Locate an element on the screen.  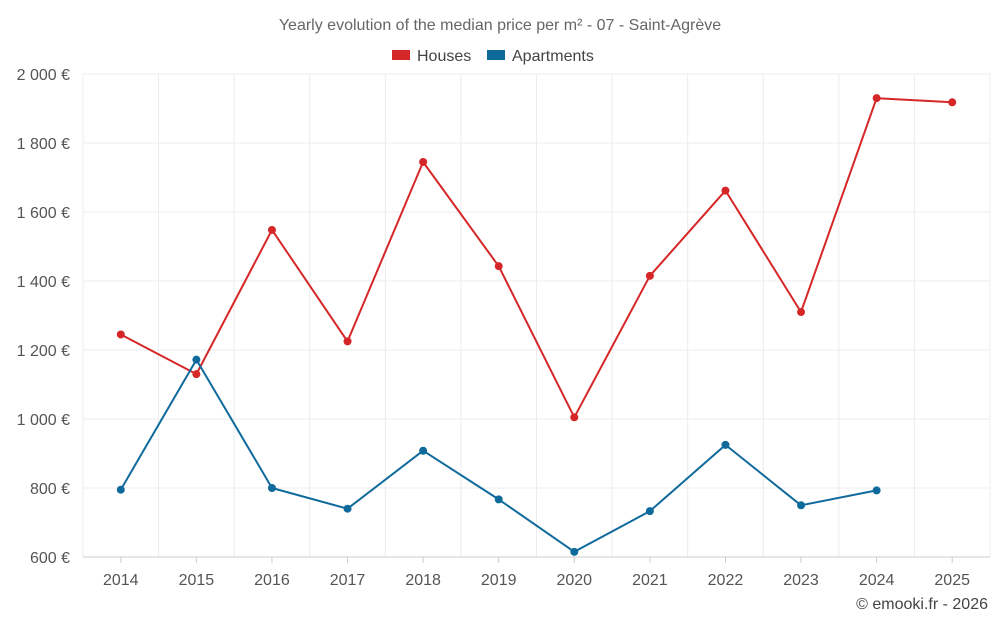
credit-text: © emooki.fr - 2026 is located at coordinates (922, 604).